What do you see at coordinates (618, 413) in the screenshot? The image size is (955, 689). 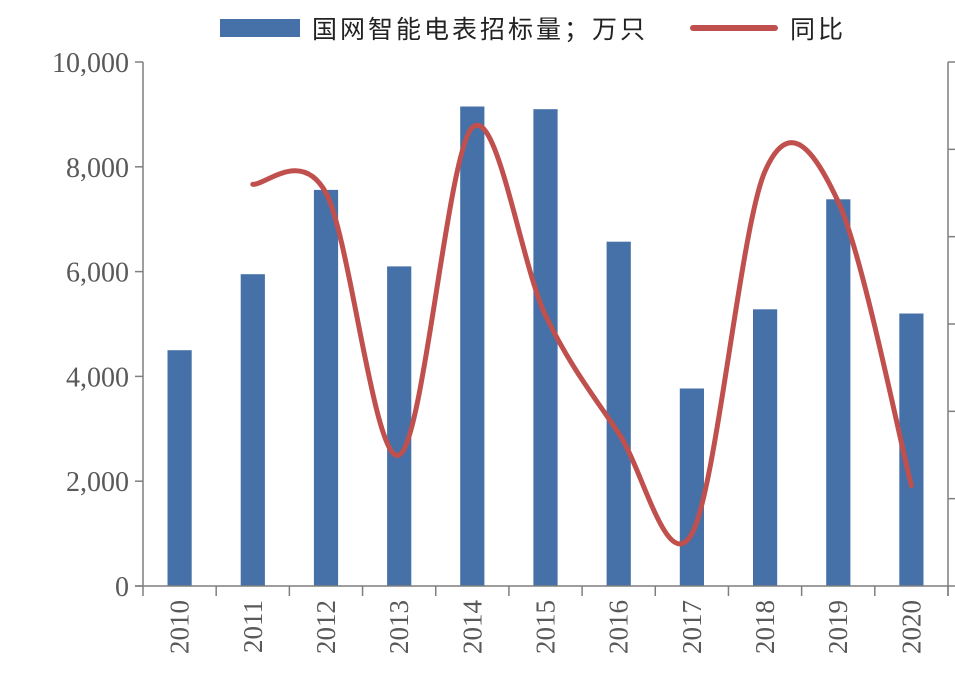 I see `bar-2016` at bounding box center [618, 413].